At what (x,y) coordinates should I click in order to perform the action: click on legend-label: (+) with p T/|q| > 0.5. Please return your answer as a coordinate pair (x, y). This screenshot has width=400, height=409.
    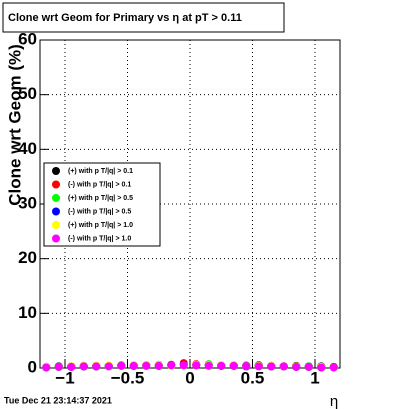
    Looking at the image, I should click on (100, 198).